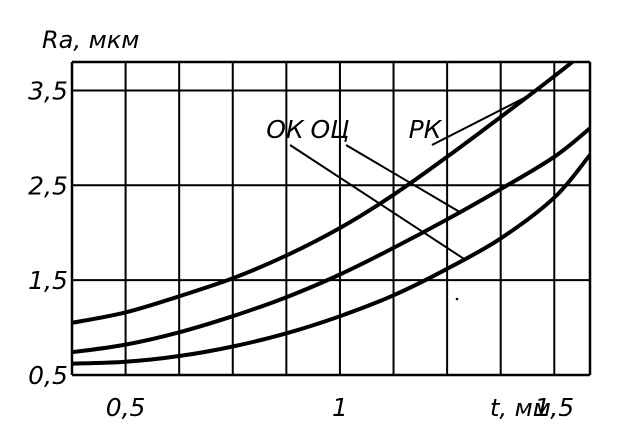  I want to click on y-axis-title: Ra, мкм, so click(90, 40).